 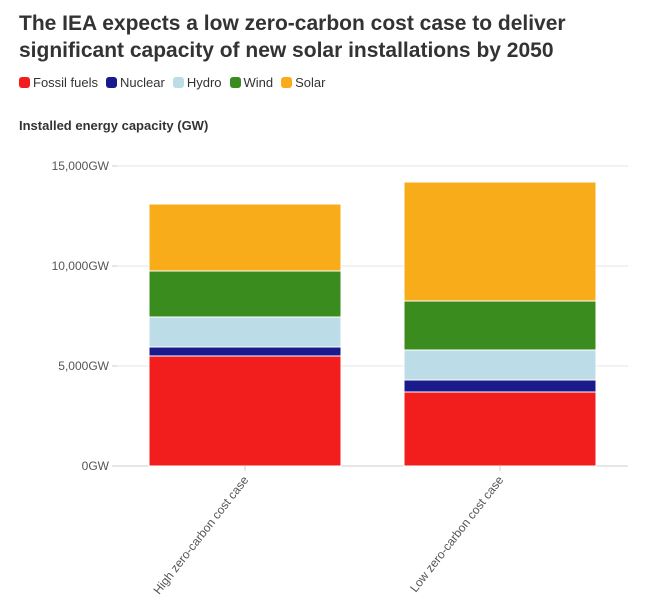 What do you see at coordinates (66, 82) in the screenshot?
I see `legend-label-fossil-fuels: Fossil fuels` at bounding box center [66, 82].